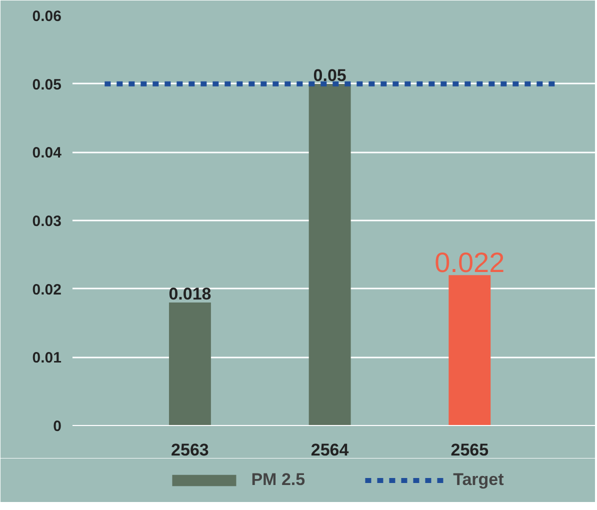  What do you see at coordinates (47, 221) in the screenshot?
I see `y-tick-label: 0.03` at bounding box center [47, 221].